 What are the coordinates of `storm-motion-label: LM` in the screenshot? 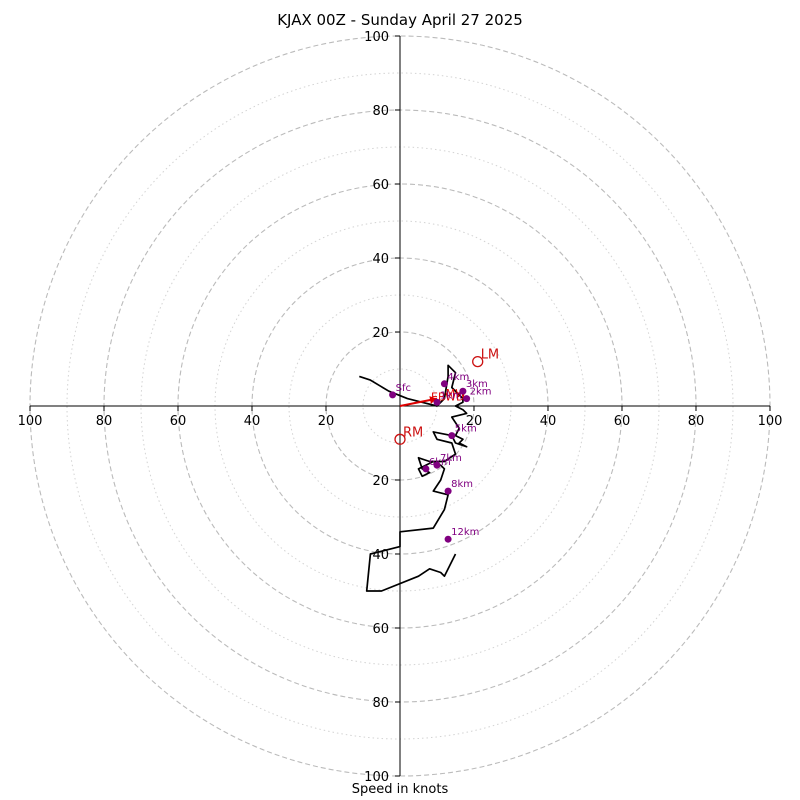 It's located at (490, 355).